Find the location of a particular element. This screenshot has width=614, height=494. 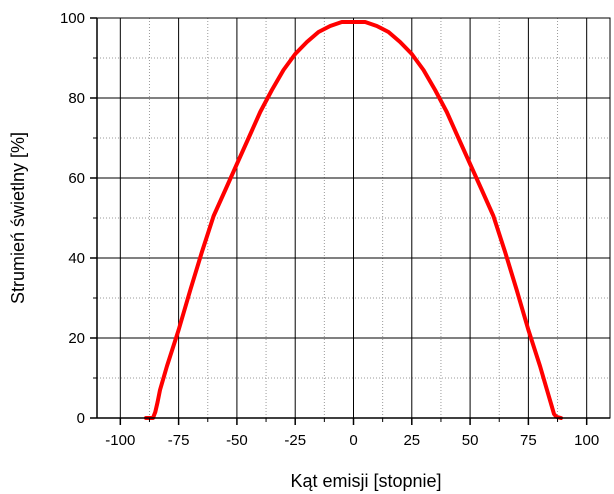

y-tick-label: 0 is located at coordinates (81, 418).